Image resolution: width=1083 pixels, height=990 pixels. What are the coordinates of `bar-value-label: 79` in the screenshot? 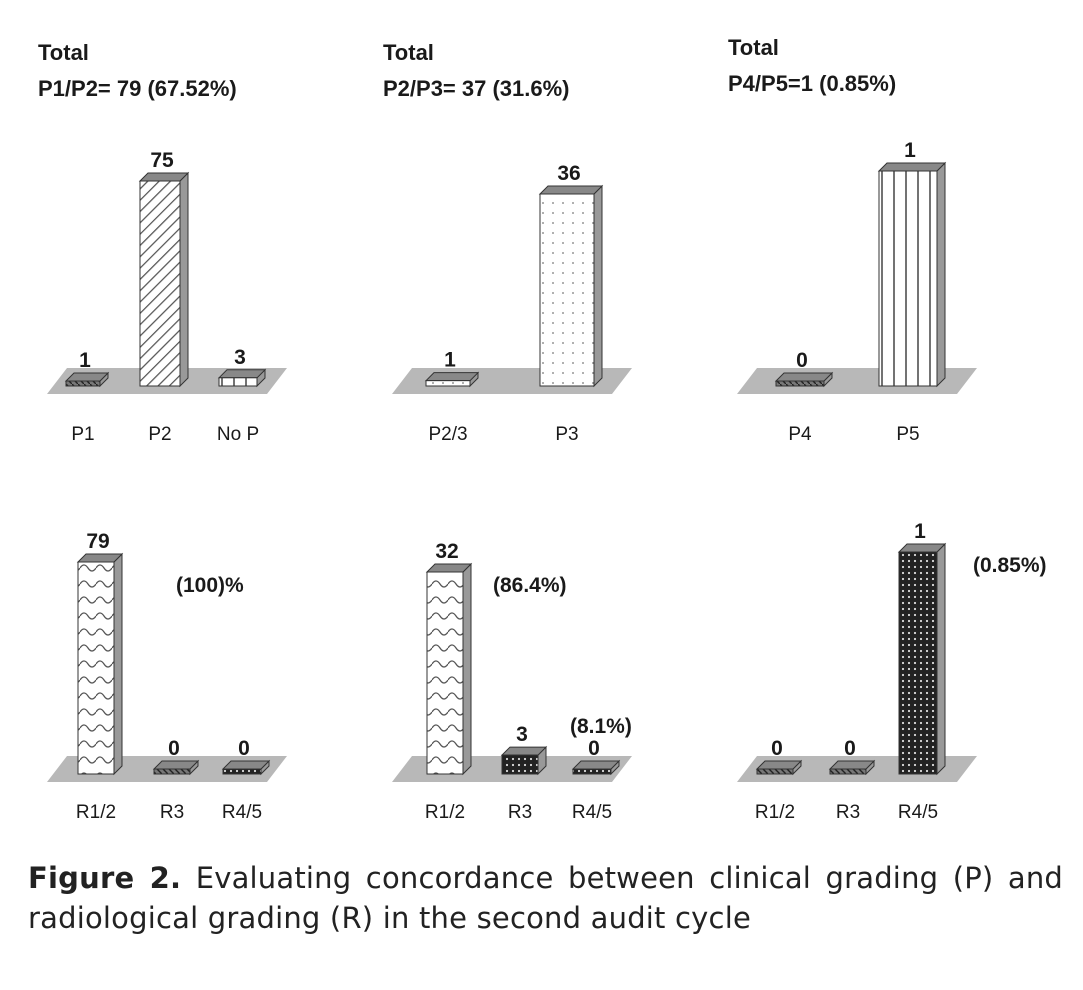 It's located at (97, 541).